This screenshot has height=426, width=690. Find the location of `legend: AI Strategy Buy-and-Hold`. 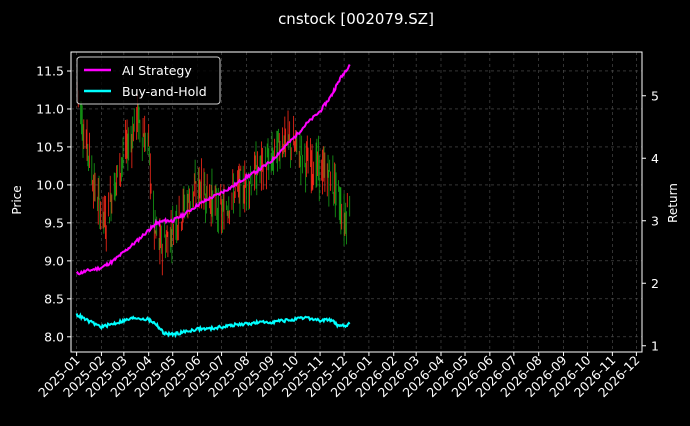

legend: AI Strategy Buy-and-Hold is located at coordinates (148, 80).